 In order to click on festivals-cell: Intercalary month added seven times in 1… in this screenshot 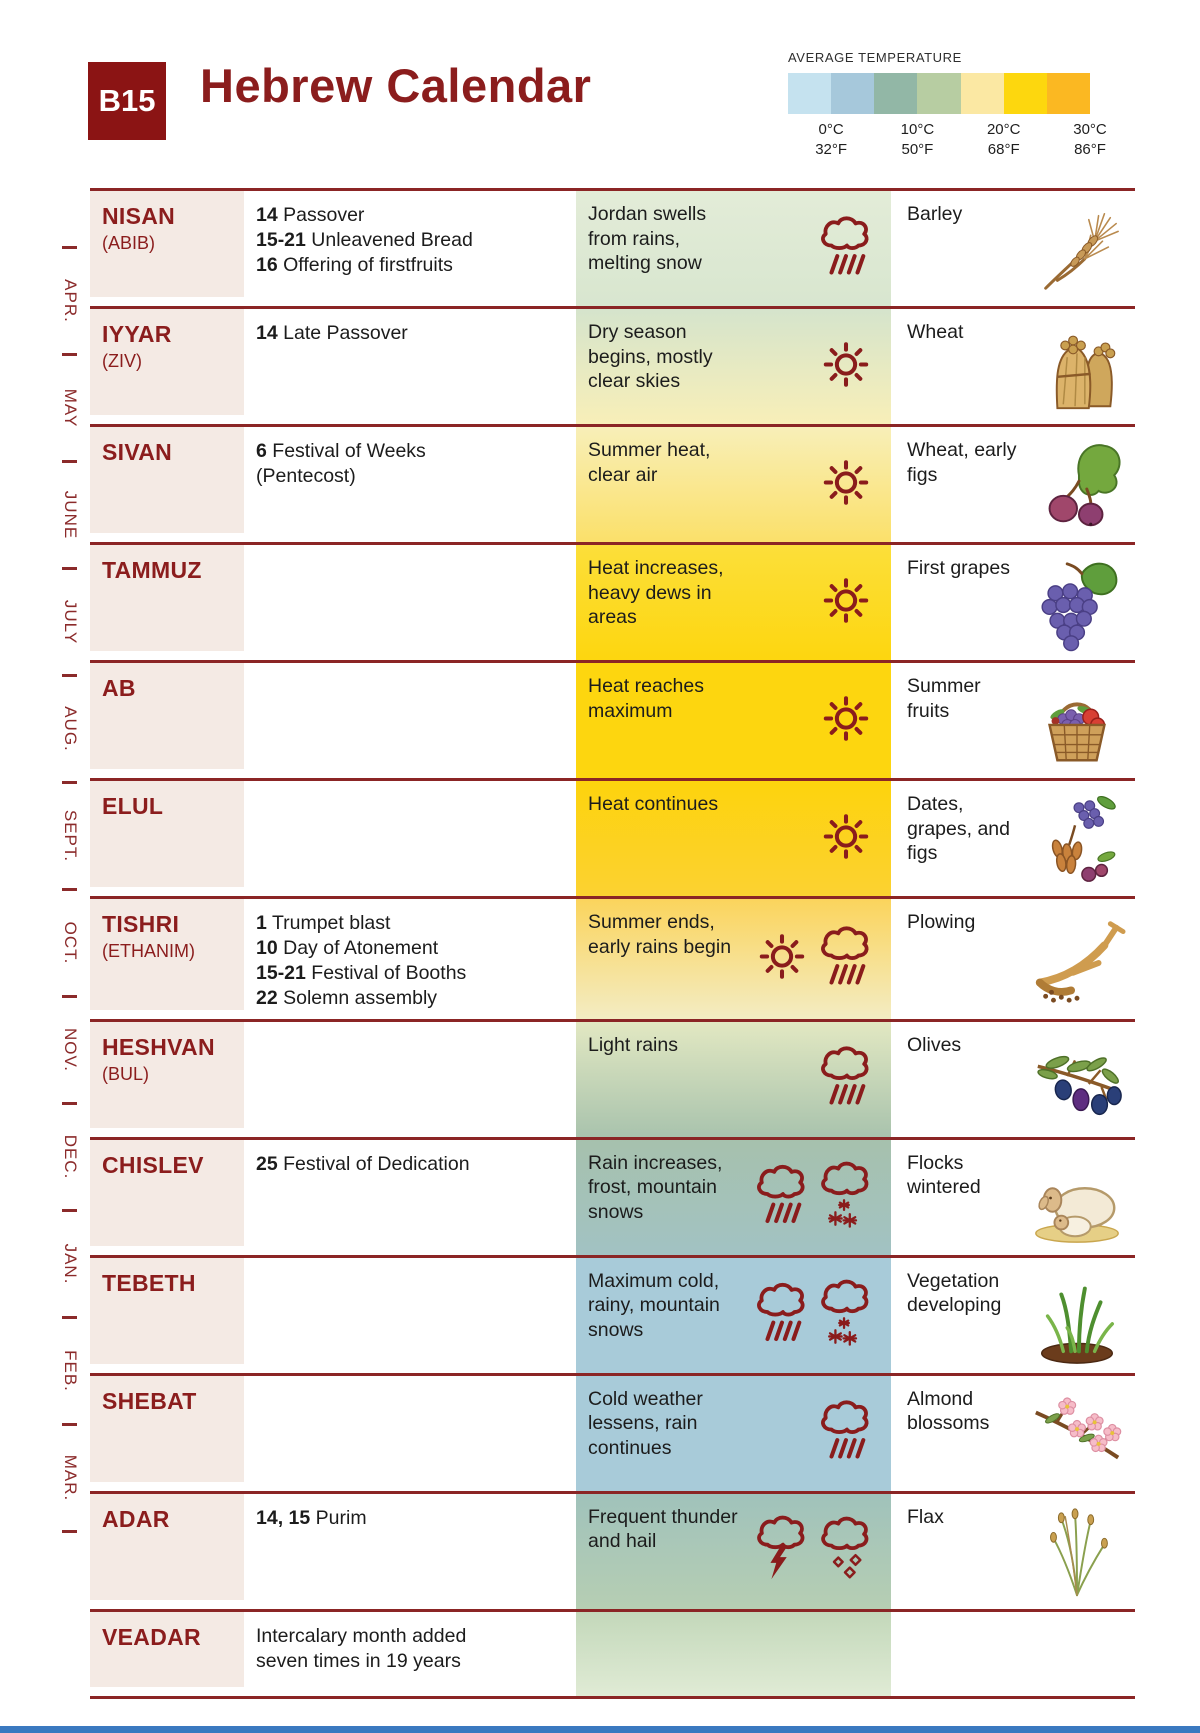, I will do `click(410, 1654)`.